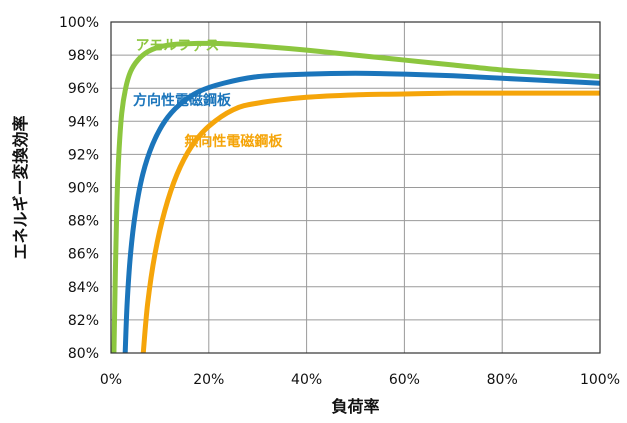 This screenshot has height=423, width=627. I want to click on y-tick-label: 86%, so click(83, 255).